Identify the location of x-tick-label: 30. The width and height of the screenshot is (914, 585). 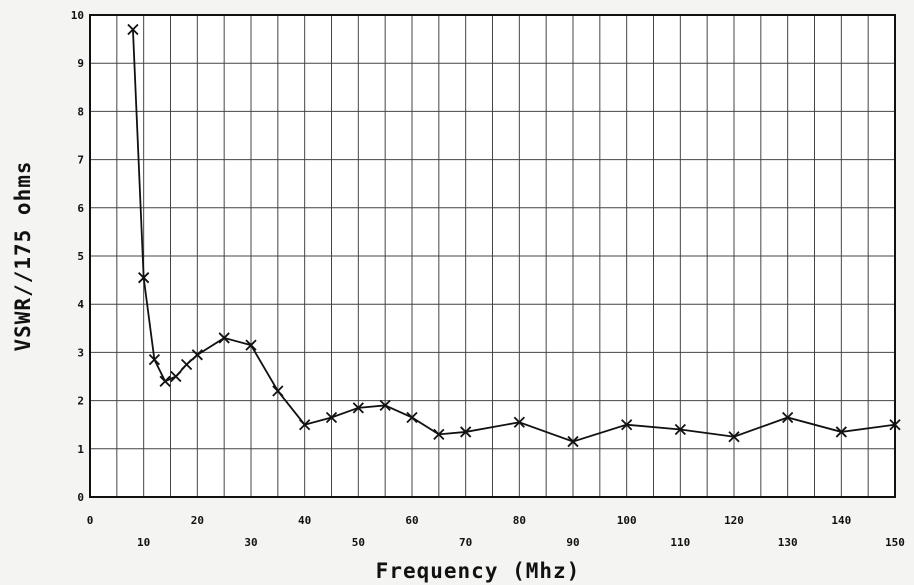
(250, 542).